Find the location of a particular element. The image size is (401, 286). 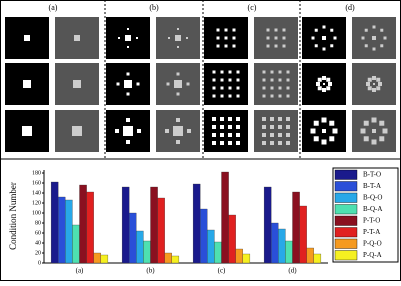

x-tick-label: (a) is located at coordinates (80, 271).